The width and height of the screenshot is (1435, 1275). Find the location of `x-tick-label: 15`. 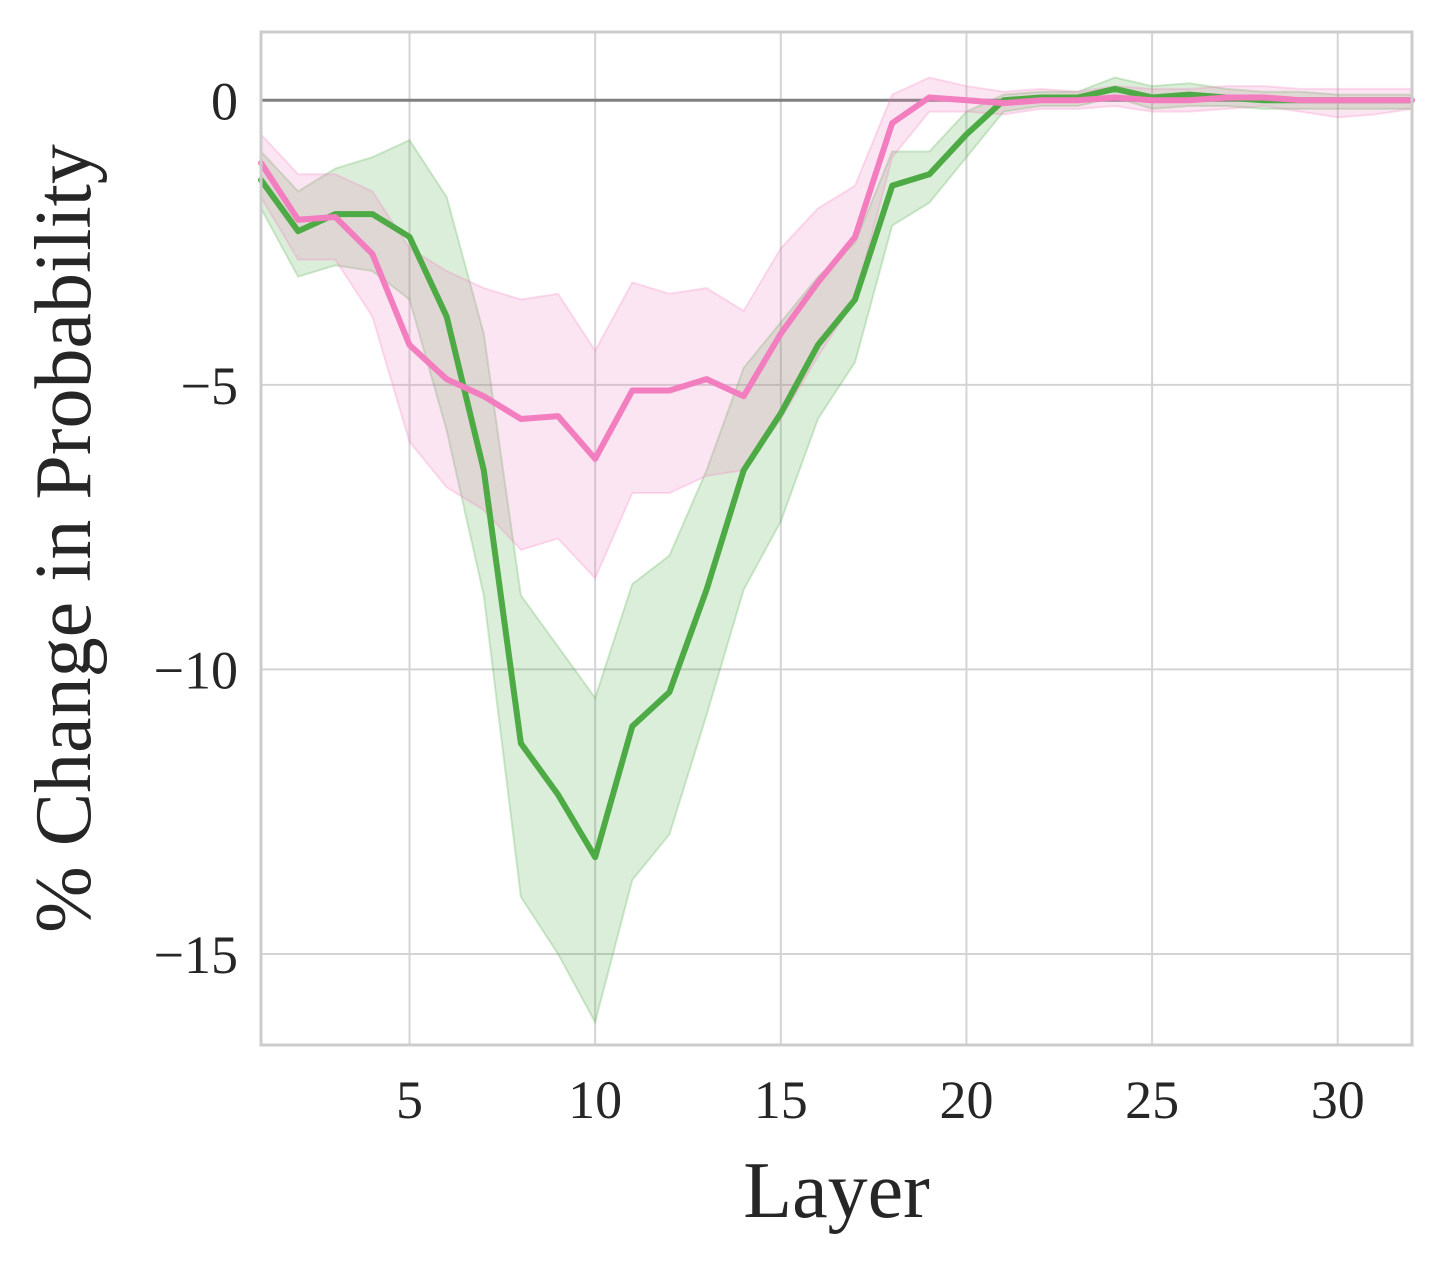

x-tick-label: 15 is located at coordinates (781, 1100).